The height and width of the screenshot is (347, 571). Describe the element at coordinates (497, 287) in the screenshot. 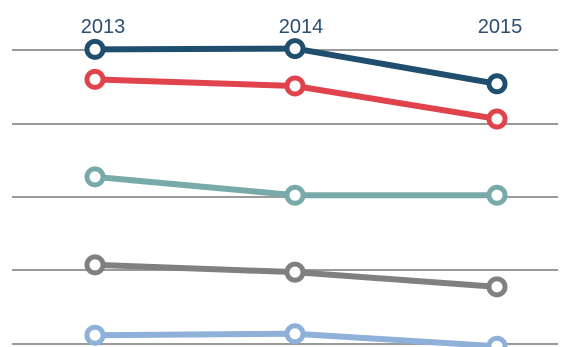

I see `series-4-point-2015` at that location.